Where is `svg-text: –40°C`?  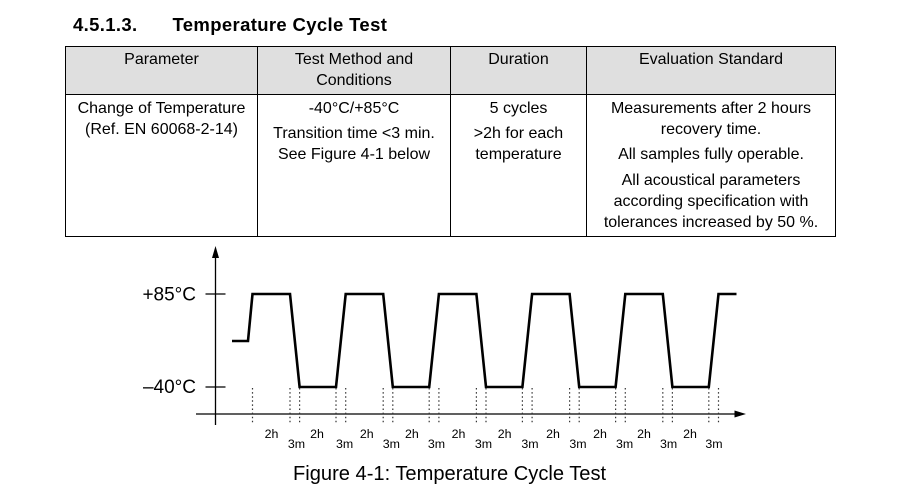
svg-text: –40°C is located at coordinates (169, 387).